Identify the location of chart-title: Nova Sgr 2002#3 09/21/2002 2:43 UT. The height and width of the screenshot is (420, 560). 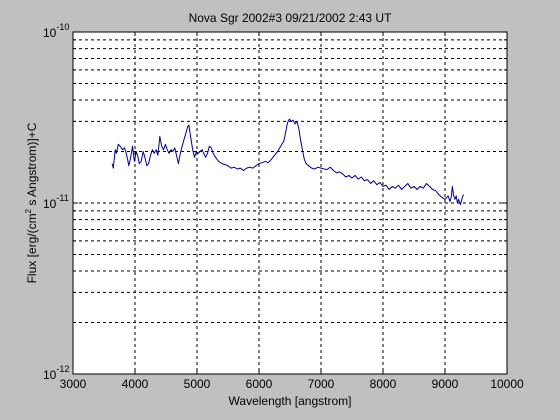
(290, 18).